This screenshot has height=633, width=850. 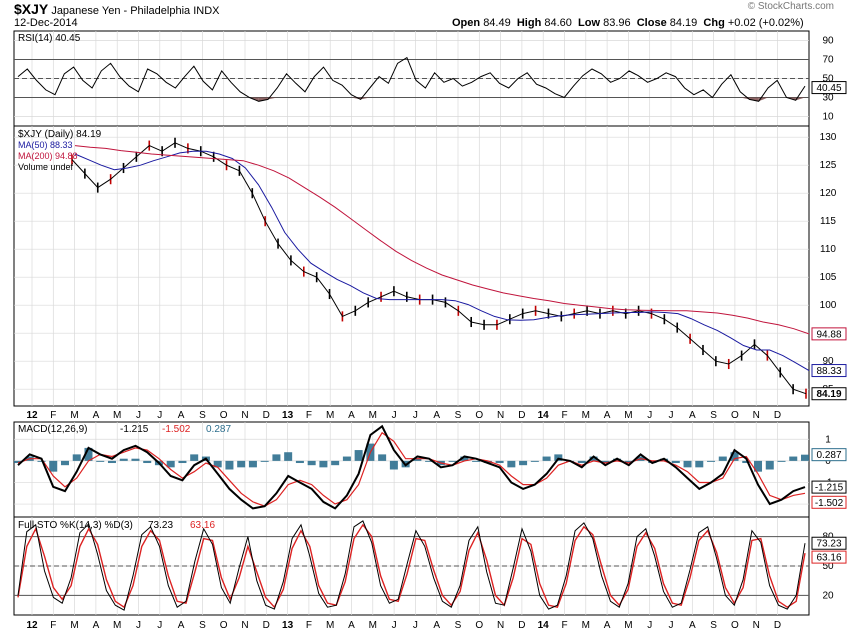 I want to click on ma200-value-tag-box, so click(x=829, y=334).